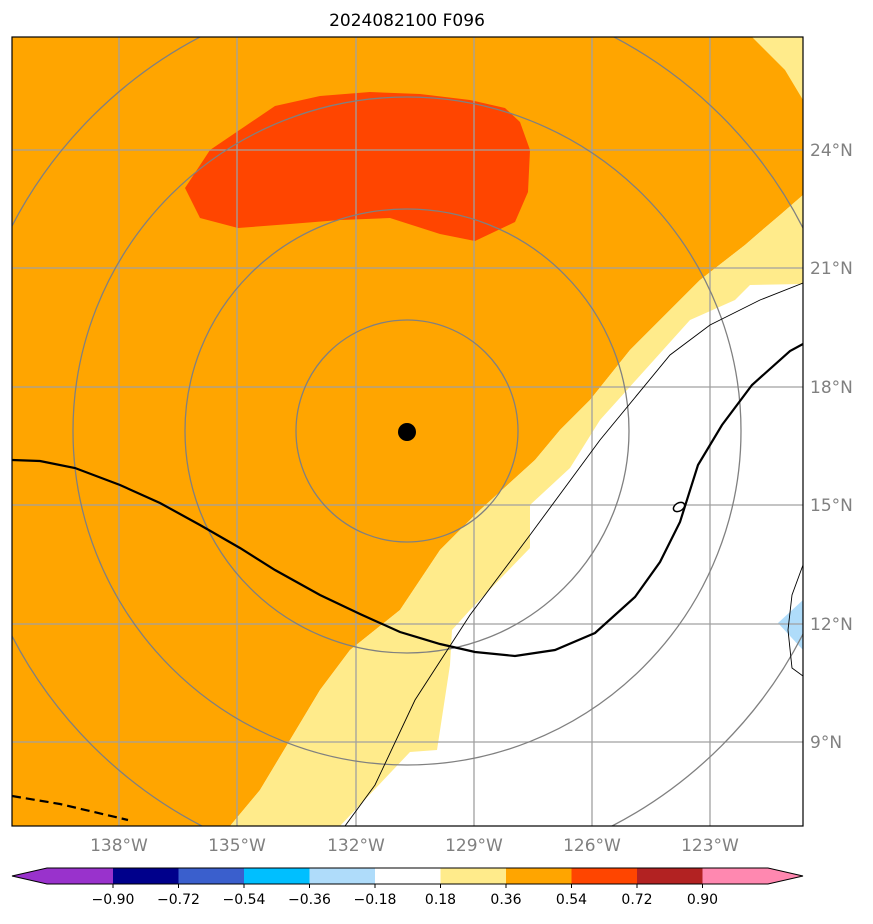 The image size is (873, 924). What do you see at coordinates (119, 846) in the screenshot?
I see `lon-label: 138°W` at bounding box center [119, 846].